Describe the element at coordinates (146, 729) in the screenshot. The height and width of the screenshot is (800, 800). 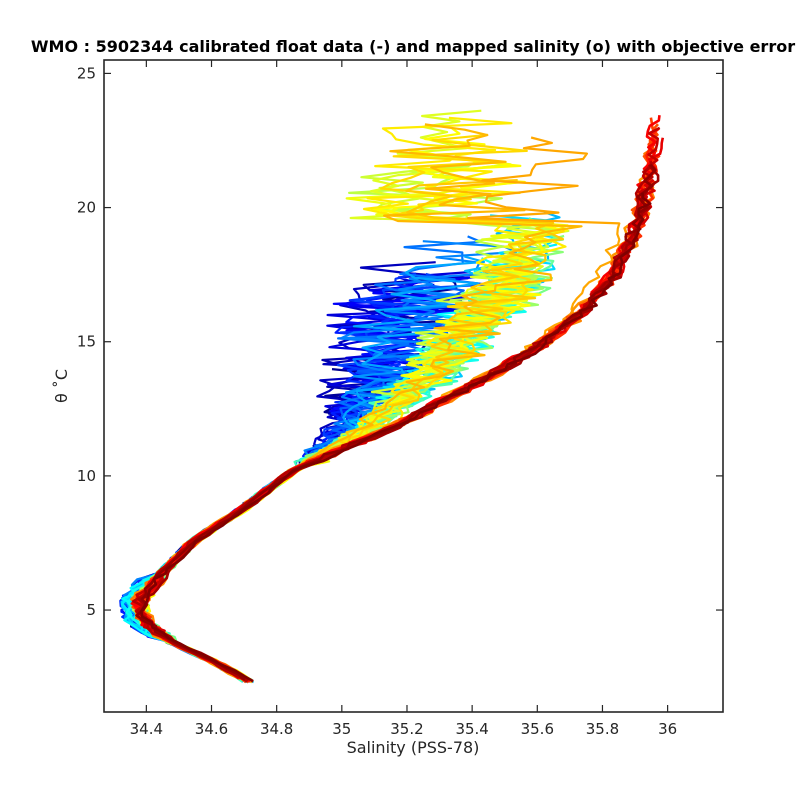
I see `x-tick-label: 34.4` at that location.